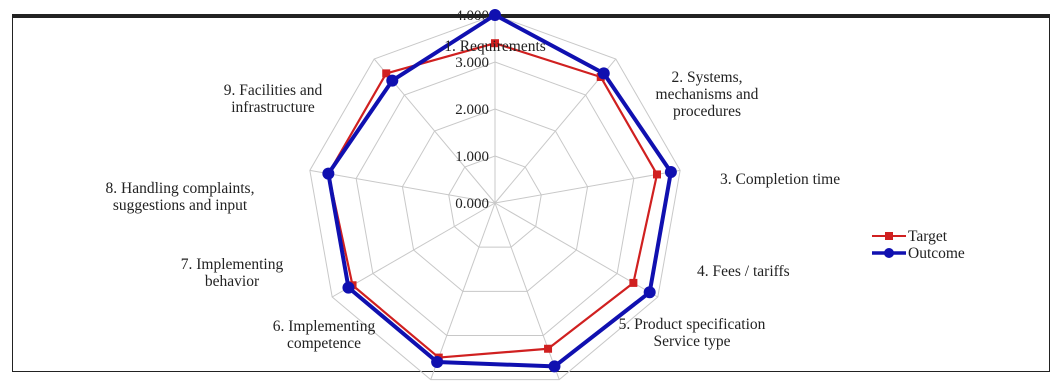 Image resolution: width=1061 pixels, height=383 pixels. What do you see at coordinates (324, 335) in the screenshot?
I see `category-label: 6. Implementing competence` at bounding box center [324, 335].